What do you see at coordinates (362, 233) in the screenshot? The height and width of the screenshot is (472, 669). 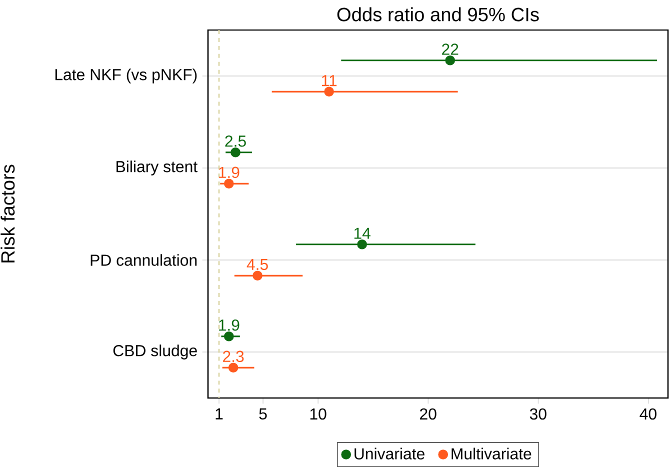 I see `data-label: 14` at bounding box center [362, 233].